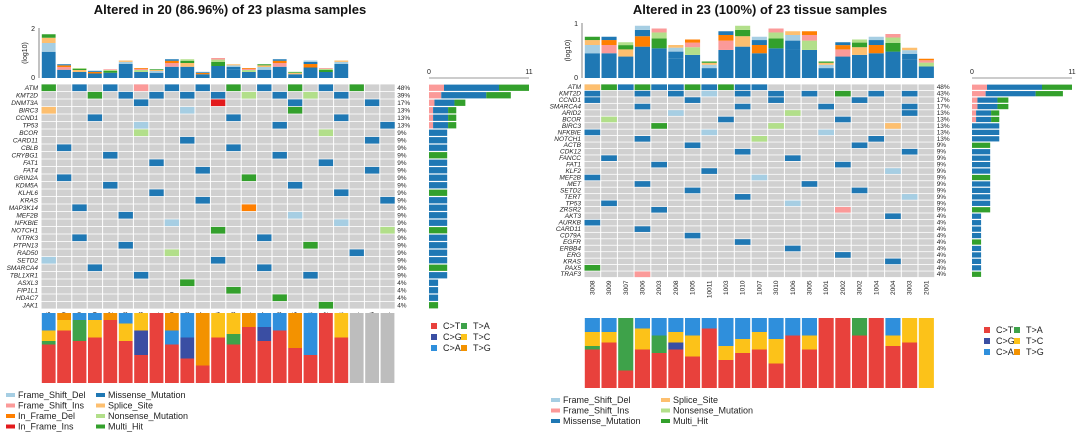 The height and width of the screenshot is (438, 1080). I want to click on legend-swatch, so click(555, 410).